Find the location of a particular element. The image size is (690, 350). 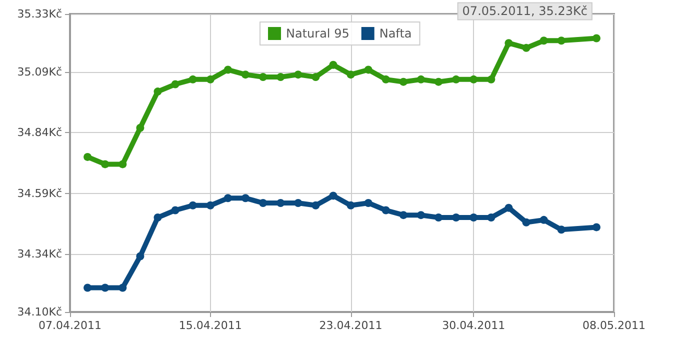

x-tick-label: 08.05.2011 is located at coordinates (614, 325).